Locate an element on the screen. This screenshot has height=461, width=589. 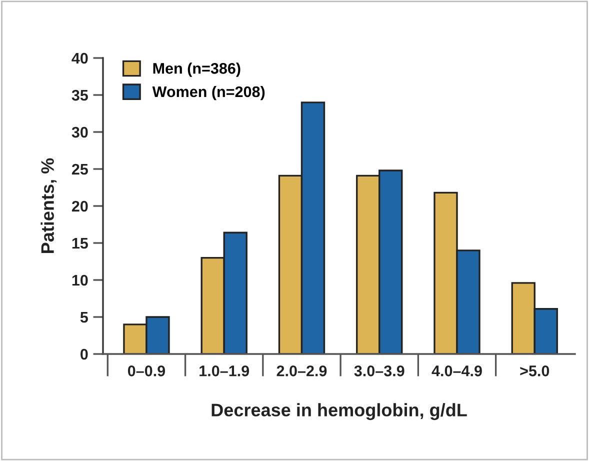
y-tick-label: 20 is located at coordinates (80, 206).